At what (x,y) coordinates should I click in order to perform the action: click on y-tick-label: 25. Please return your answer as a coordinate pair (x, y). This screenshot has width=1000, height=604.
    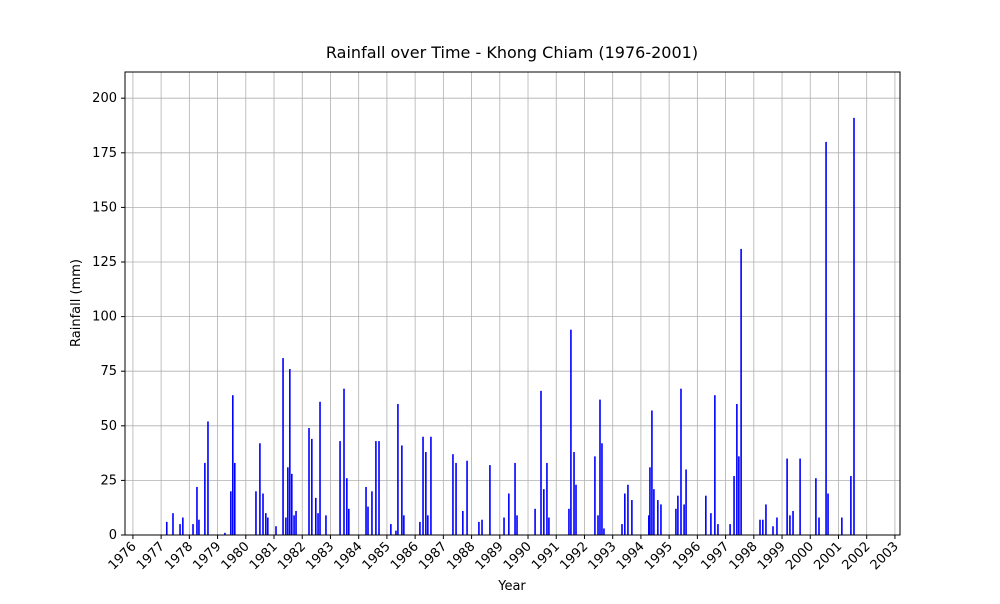
    Looking at the image, I should click on (108, 480).